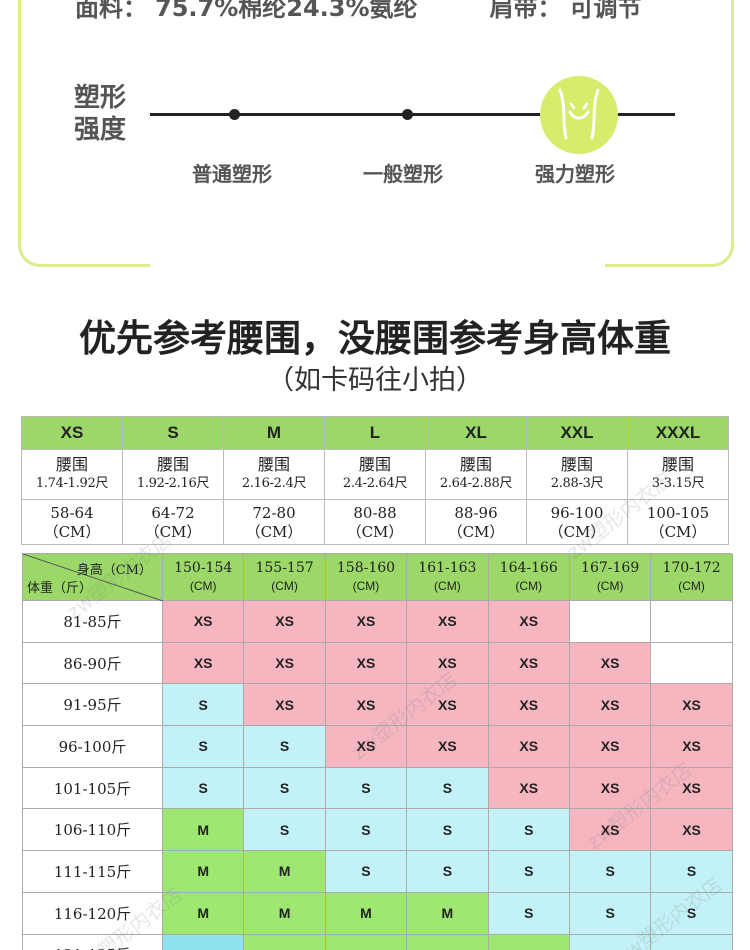 Image resolution: width=750 pixels, height=950 pixels. What do you see at coordinates (100, 114) in the screenshot?
I see `shaping-strength-label: 塑形强度` at bounding box center [100, 114].